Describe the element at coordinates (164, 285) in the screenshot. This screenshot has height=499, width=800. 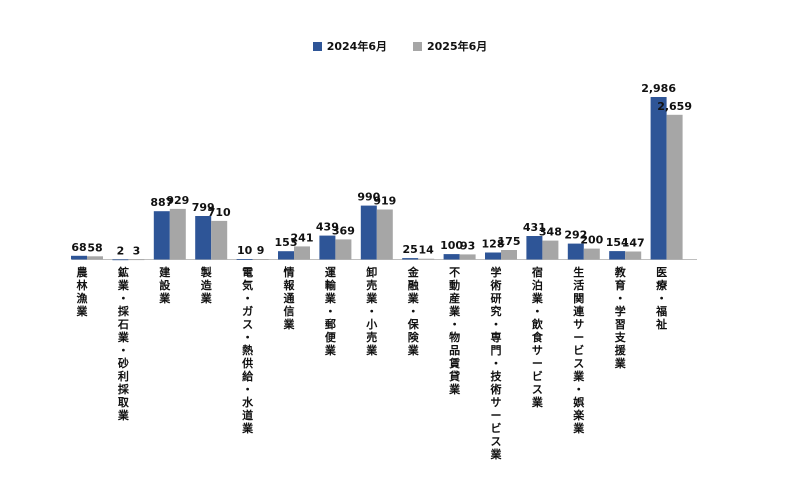
I see `category-label-3: 建設業` at that location.